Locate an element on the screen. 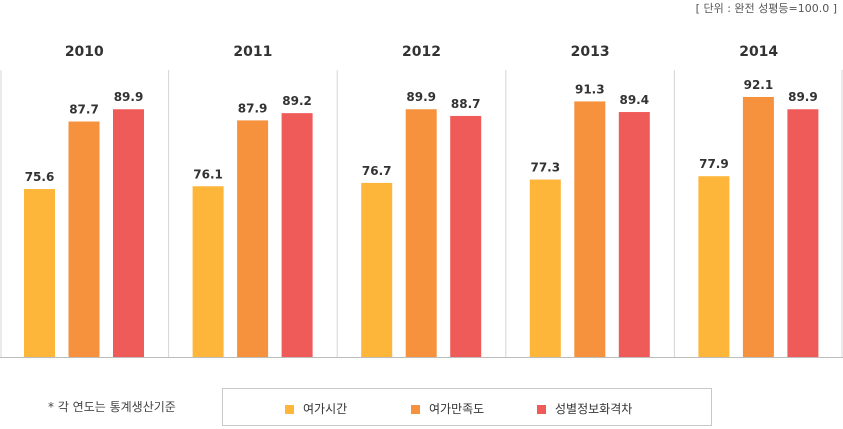  year-label-2014: 2014 is located at coordinates (758, 52).